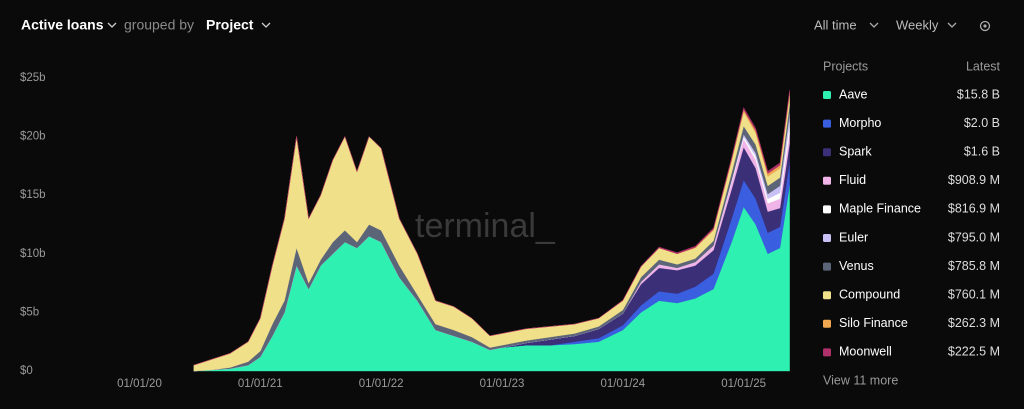  What do you see at coordinates (978, 94) in the screenshot?
I see `legend-value: $15.8 B` at bounding box center [978, 94].